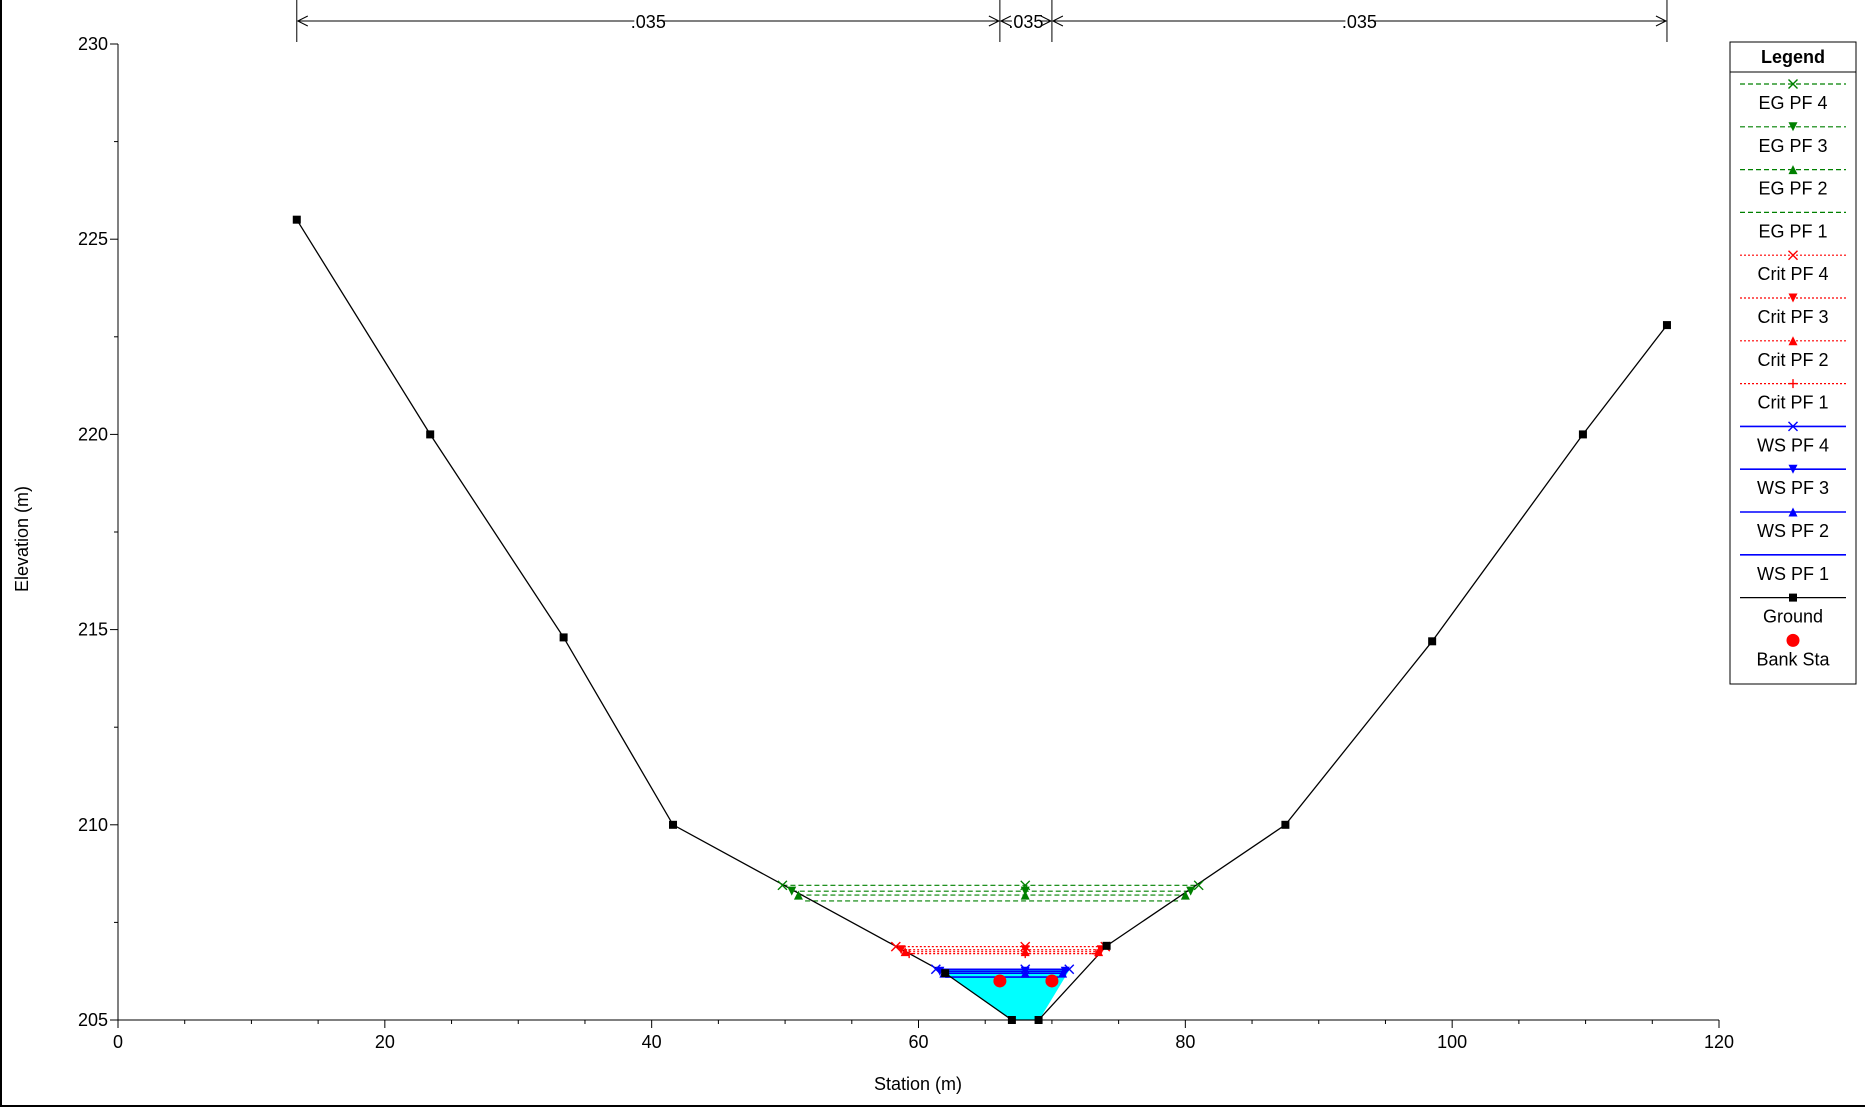 This screenshot has width=1865, height=1112. I want to click on legend-entry: Crit PF 2, so click(1793, 353).